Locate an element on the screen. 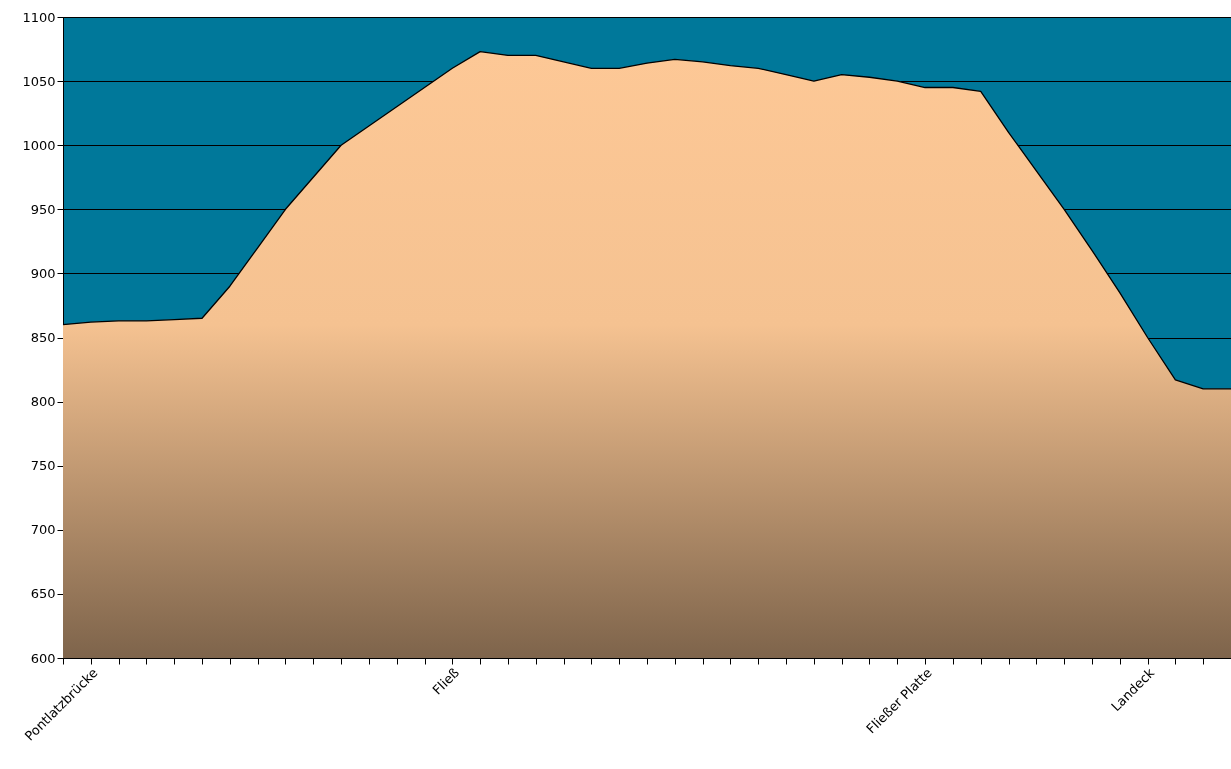 The width and height of the screenshot is (1231, 769). y-tick-label: 750 is located at coordinates (43, 466).